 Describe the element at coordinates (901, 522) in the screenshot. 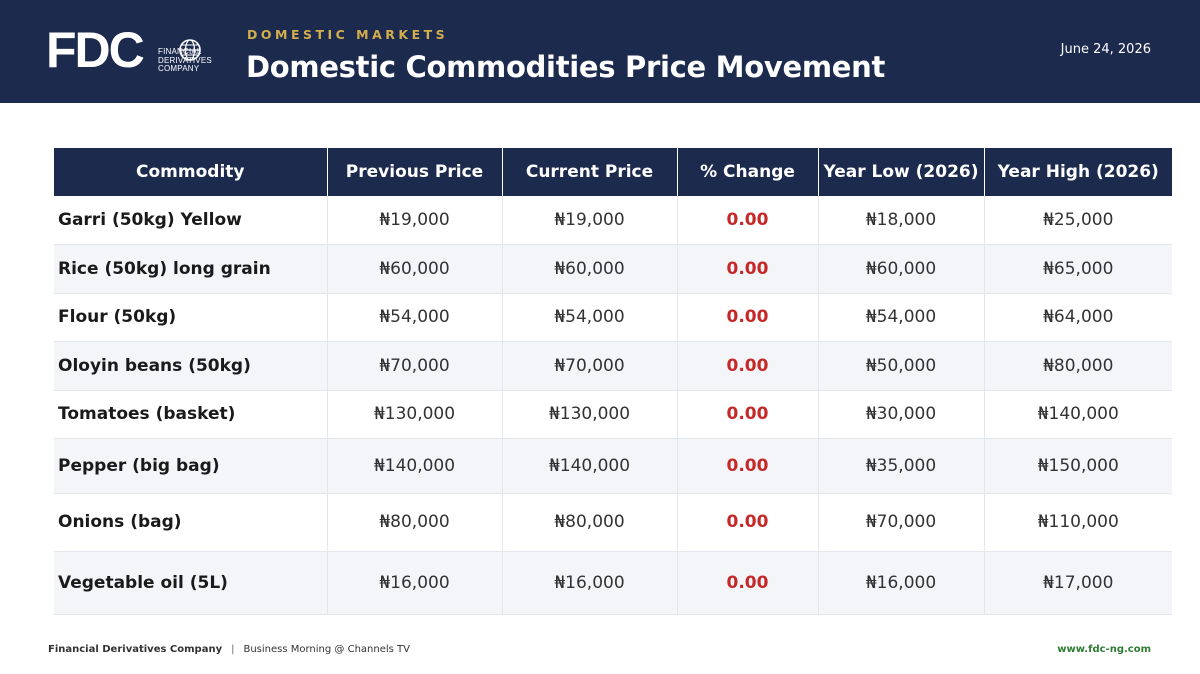

I see `cell-year-low: ₦70,000` at that location.